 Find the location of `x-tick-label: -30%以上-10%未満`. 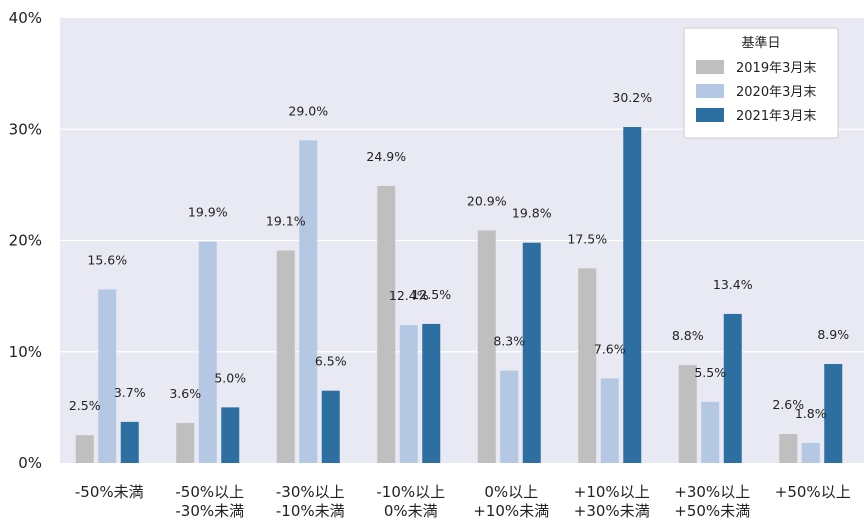

x-tick-label: -30%以上-10%未満 is located at coordinates (310, 501).